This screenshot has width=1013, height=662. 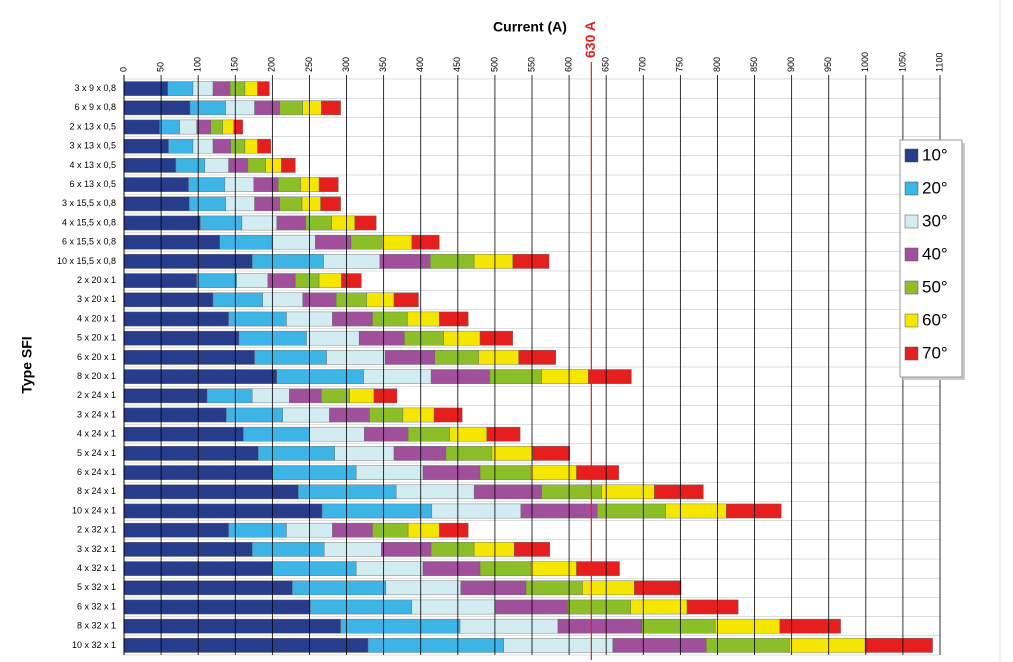 I want to click on y-tick-label: 10 x 15,5 x 0,8, so click(x=86, y=261).